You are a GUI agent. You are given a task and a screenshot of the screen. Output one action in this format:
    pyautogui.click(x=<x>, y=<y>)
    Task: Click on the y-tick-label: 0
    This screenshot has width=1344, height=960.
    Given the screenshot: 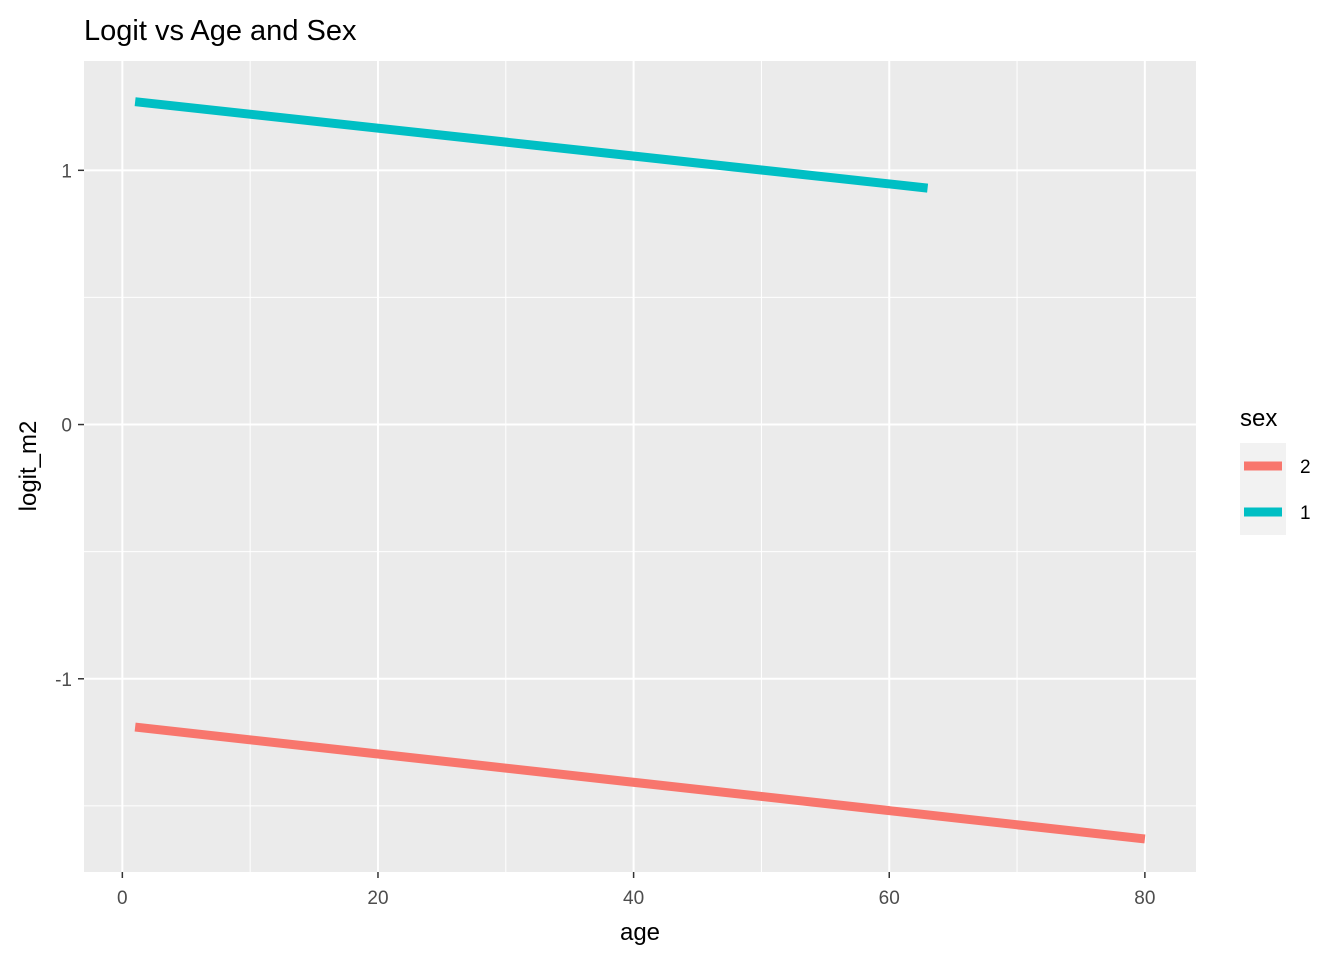 What is the action you would take?
    pyautogui.click(x=66, y=426)
    